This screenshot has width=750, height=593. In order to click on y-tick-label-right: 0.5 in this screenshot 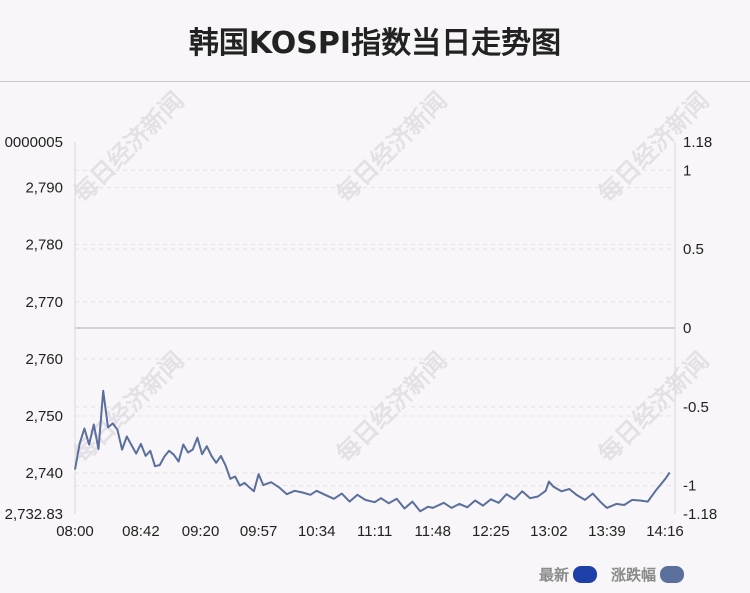, I will do `click(693, 249)`.